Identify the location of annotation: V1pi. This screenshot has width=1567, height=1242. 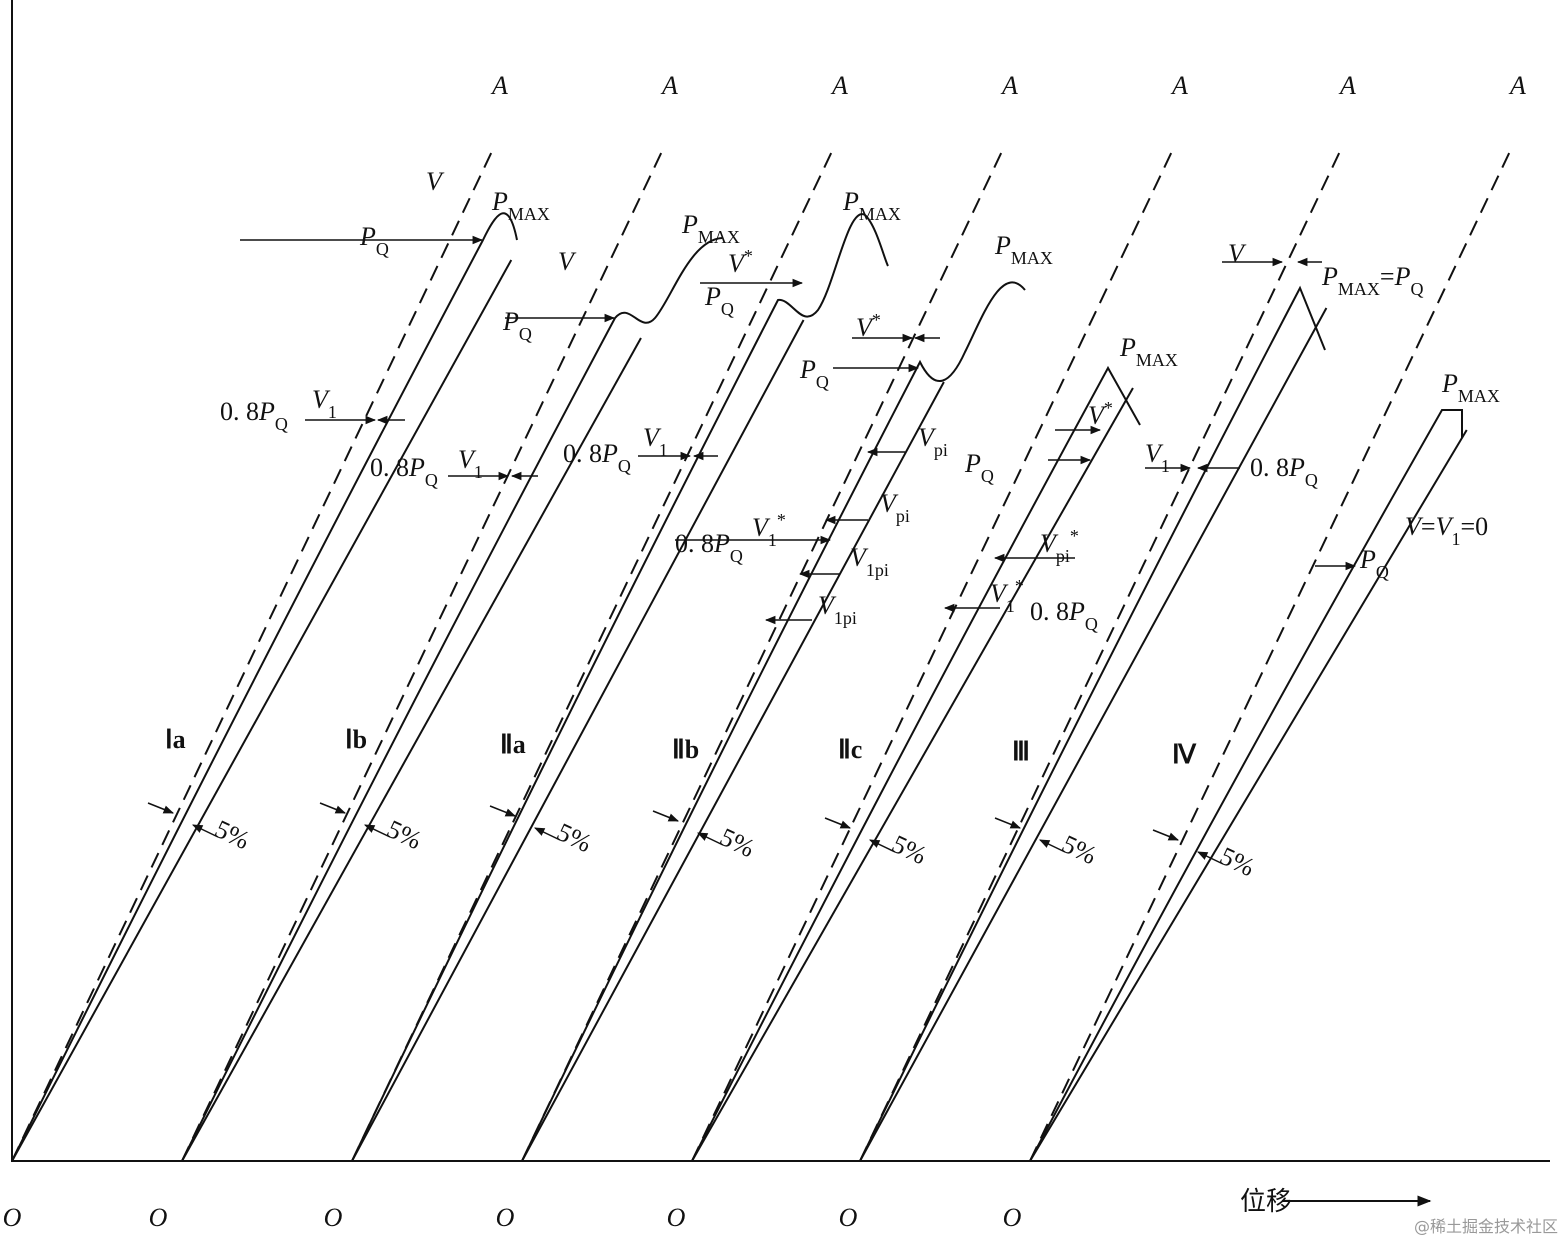
(869, 561).